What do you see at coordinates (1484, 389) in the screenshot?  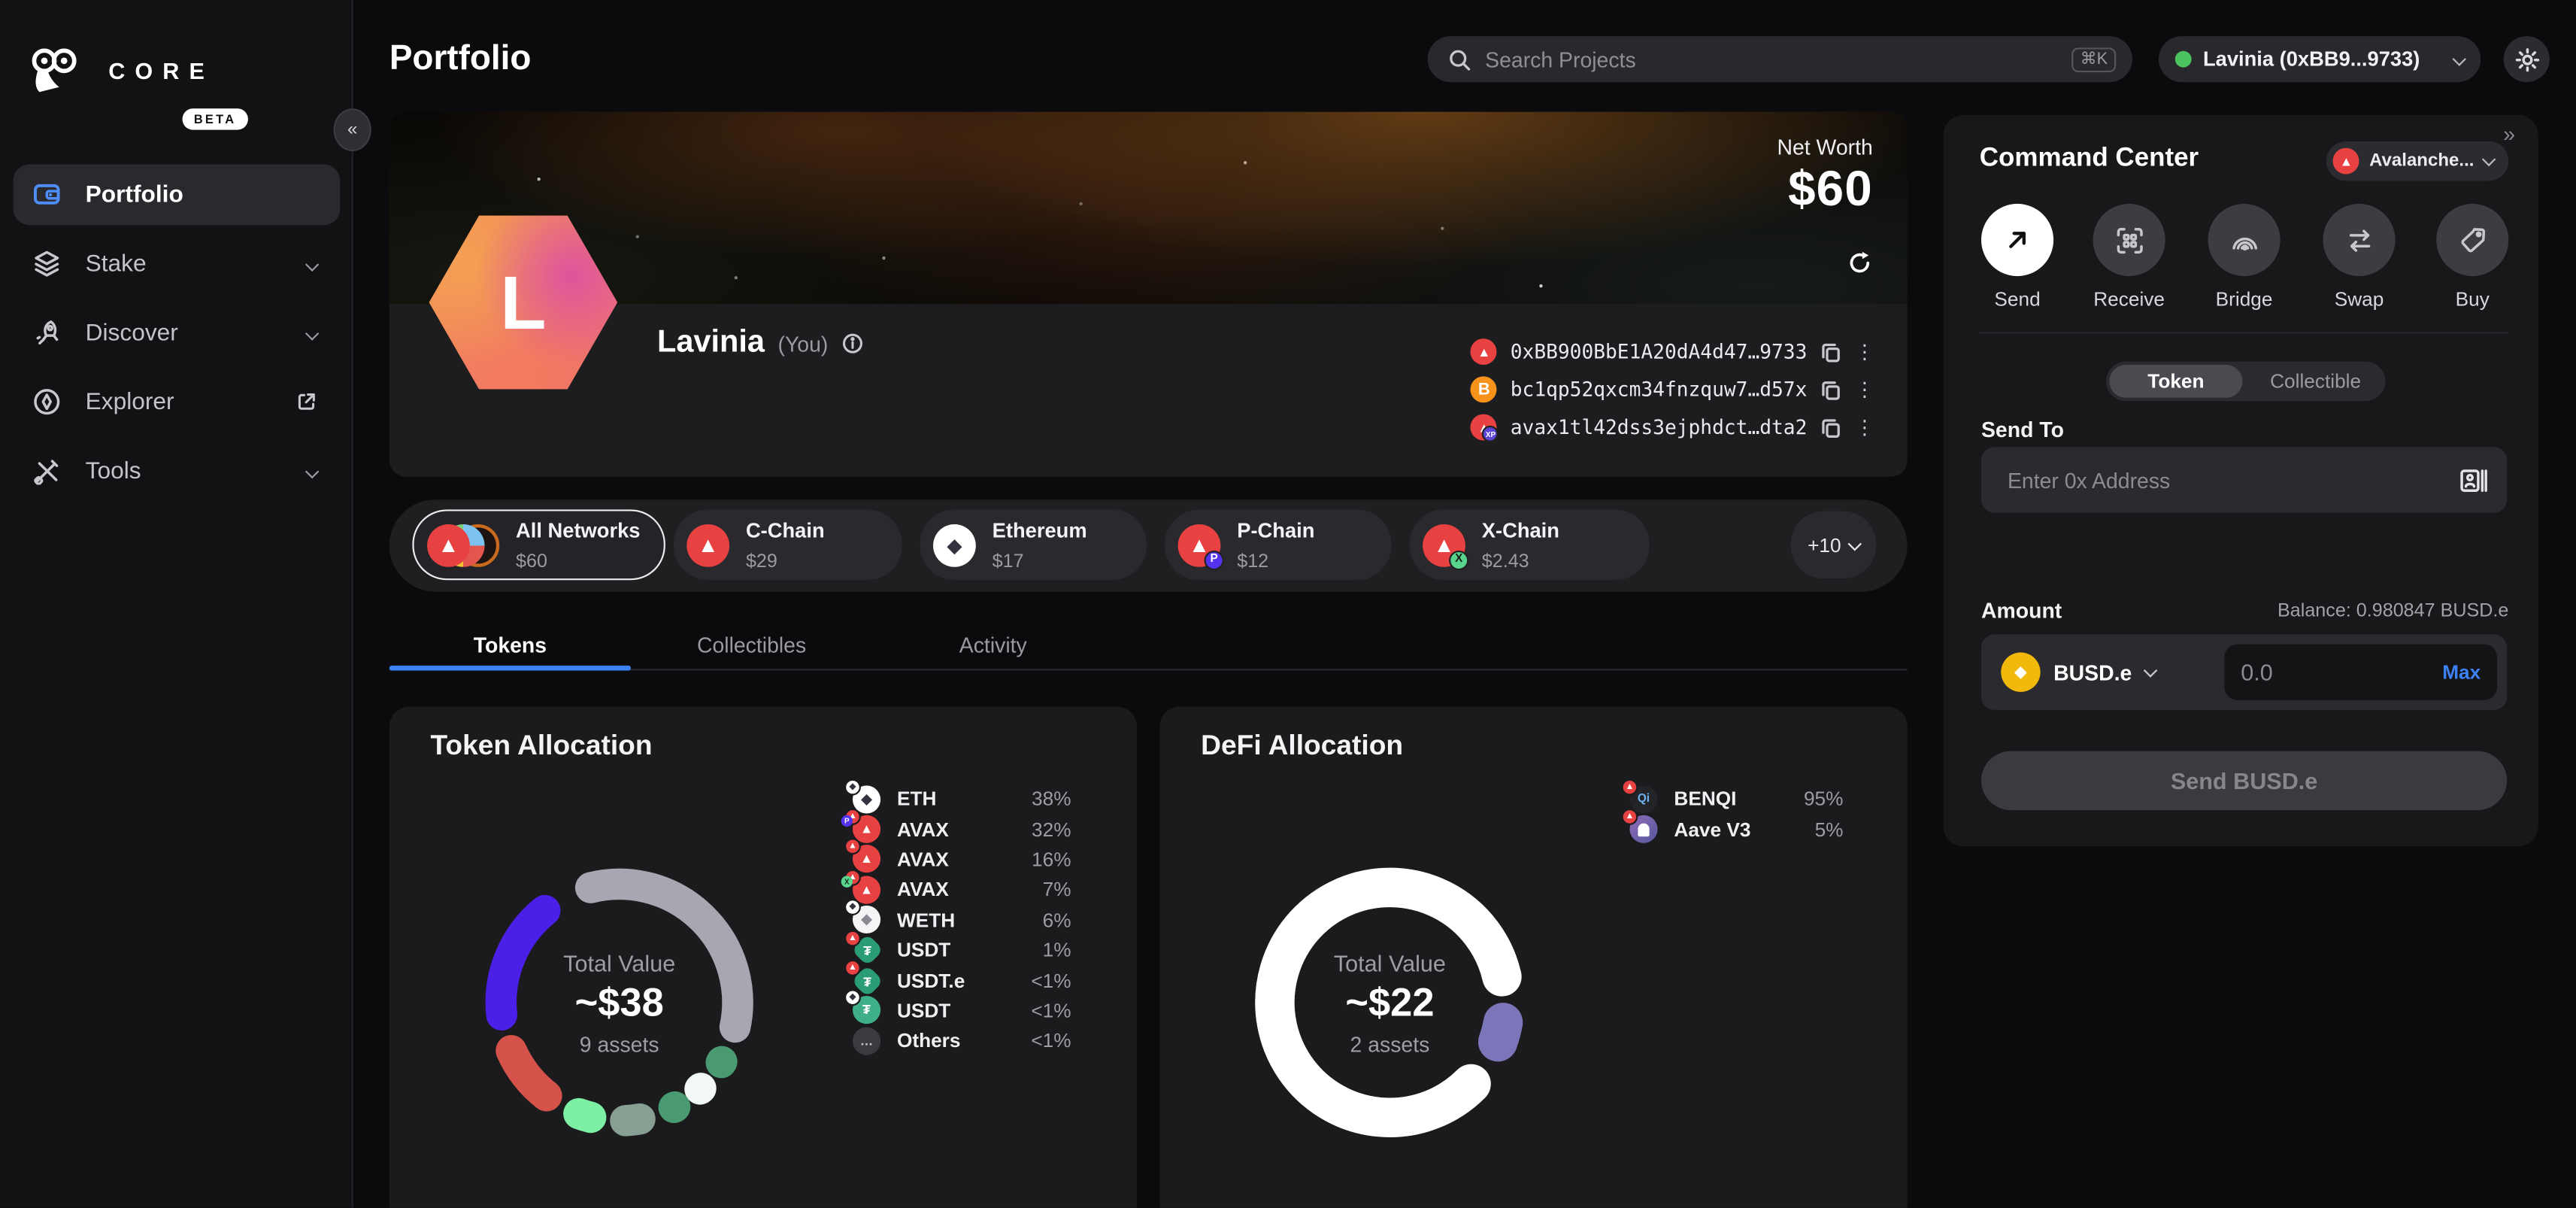 I see `bitcoin-icon: B` at bounding box center [1484, 389].